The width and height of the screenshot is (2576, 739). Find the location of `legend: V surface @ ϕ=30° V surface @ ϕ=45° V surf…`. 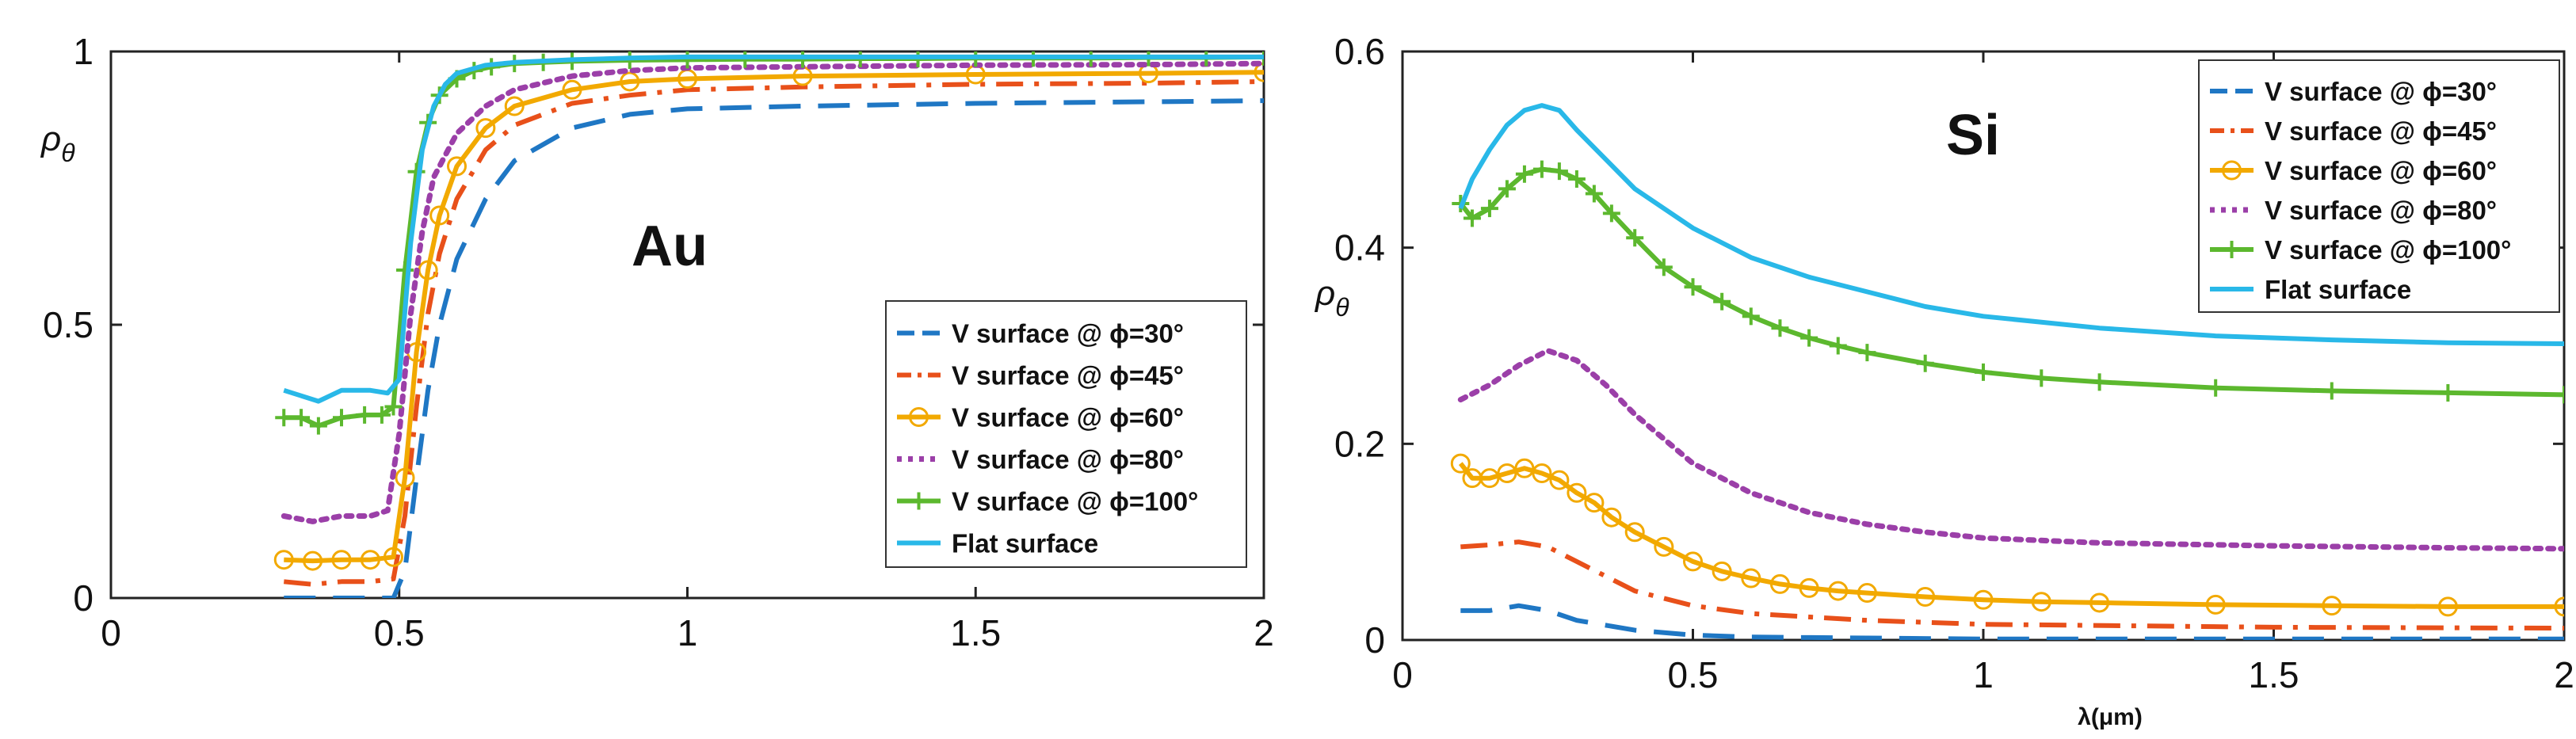

legend: V surface @ ϕ=30° V surface @ ϕ=45° V surf… is located at coordinates (2379, 186).